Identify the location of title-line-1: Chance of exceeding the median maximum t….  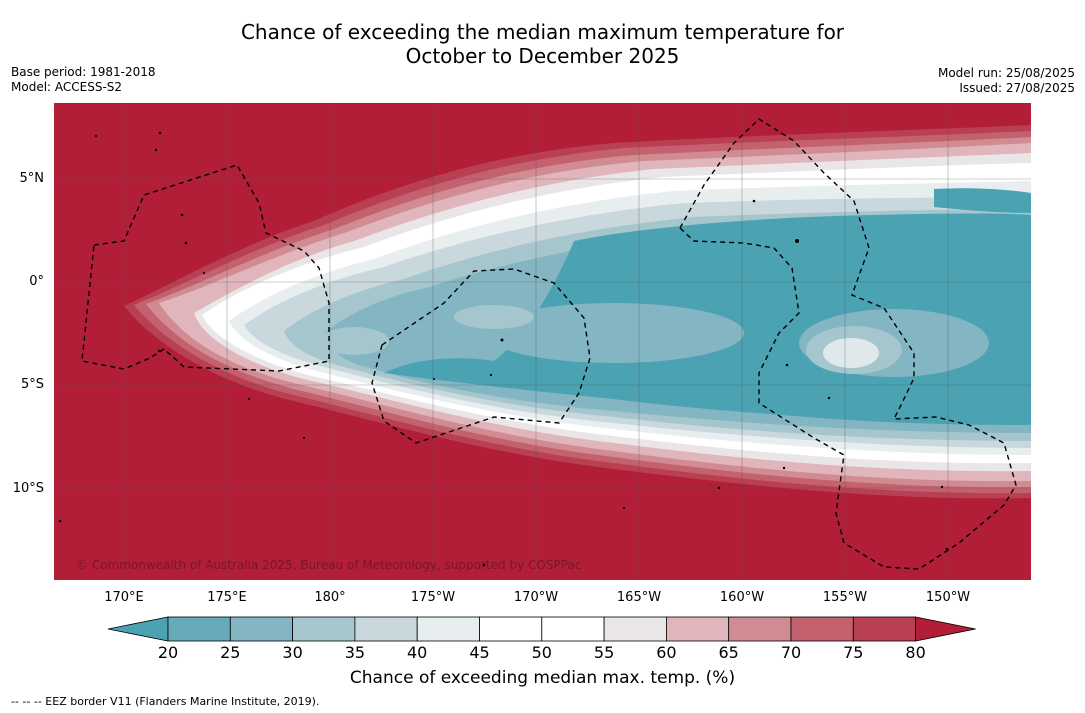
(542, 32).